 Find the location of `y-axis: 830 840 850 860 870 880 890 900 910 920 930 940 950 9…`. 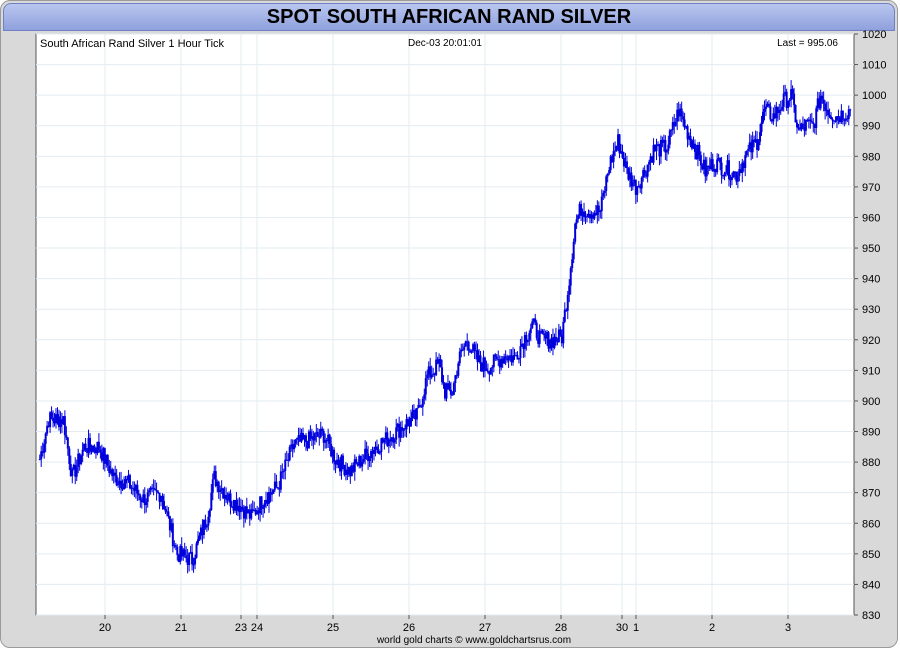

y-axis: 830 840 850 860 870 880 890 900 910 920 930 940 950 9… is located at coordinates (870, 325).